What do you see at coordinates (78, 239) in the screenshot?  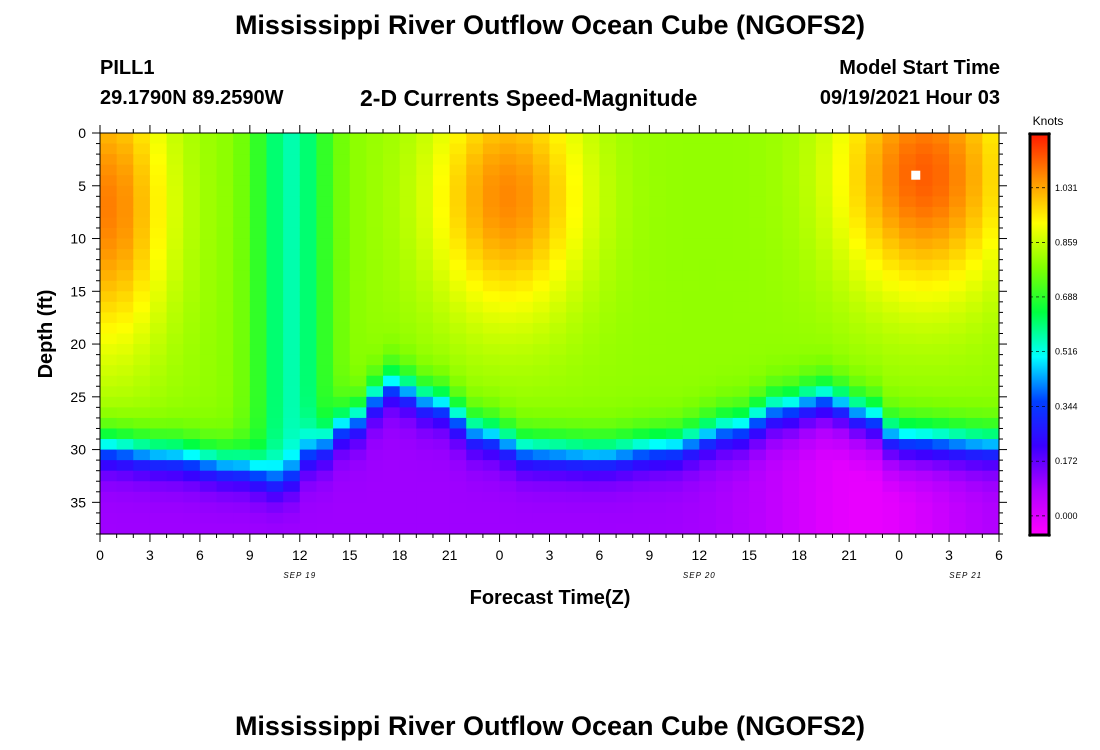 I see `y-tick-label: 10` at bounding box center [78, 239].